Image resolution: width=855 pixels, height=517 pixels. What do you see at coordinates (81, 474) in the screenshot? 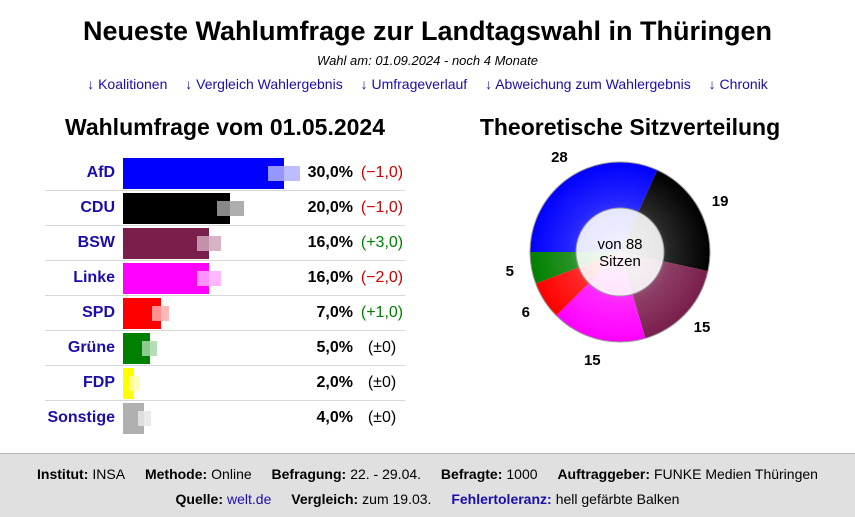
I see `footer-institut: Institut: INSA` at bounding box center [81, 474].